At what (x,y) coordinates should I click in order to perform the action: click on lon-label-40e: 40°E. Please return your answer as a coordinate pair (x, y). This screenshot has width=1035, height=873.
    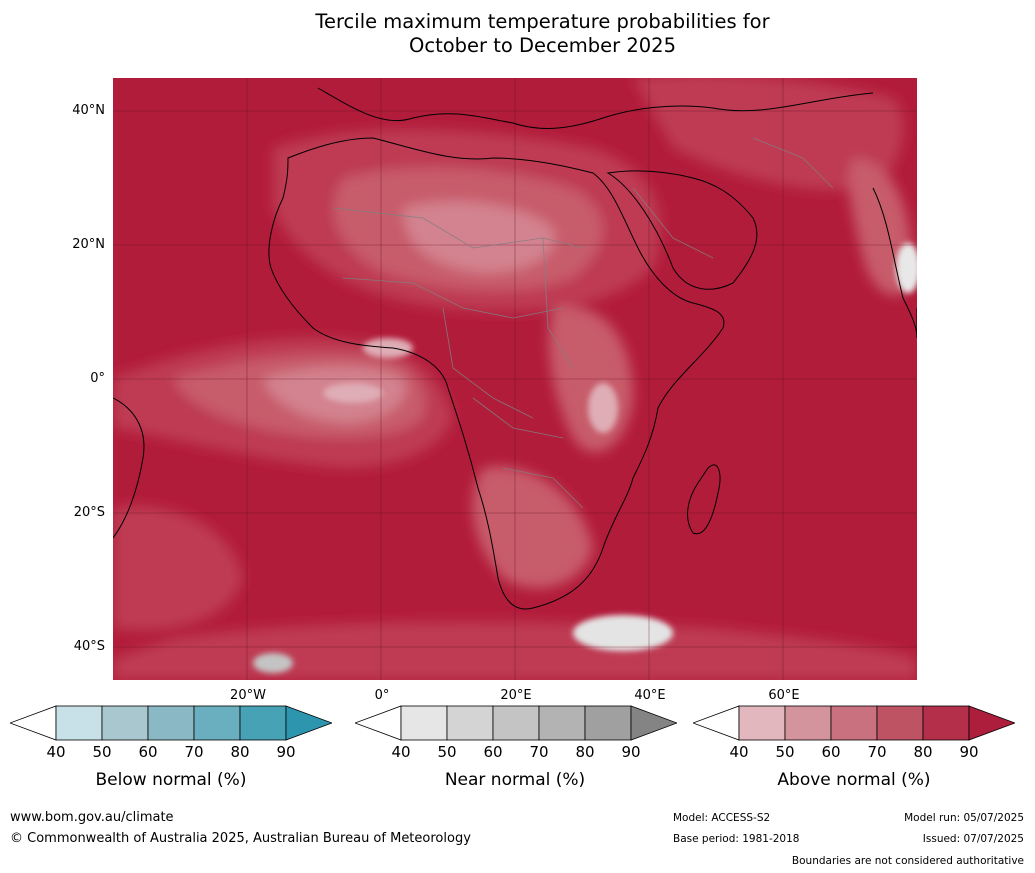
    Looking at the image, I should click on (650, 695).